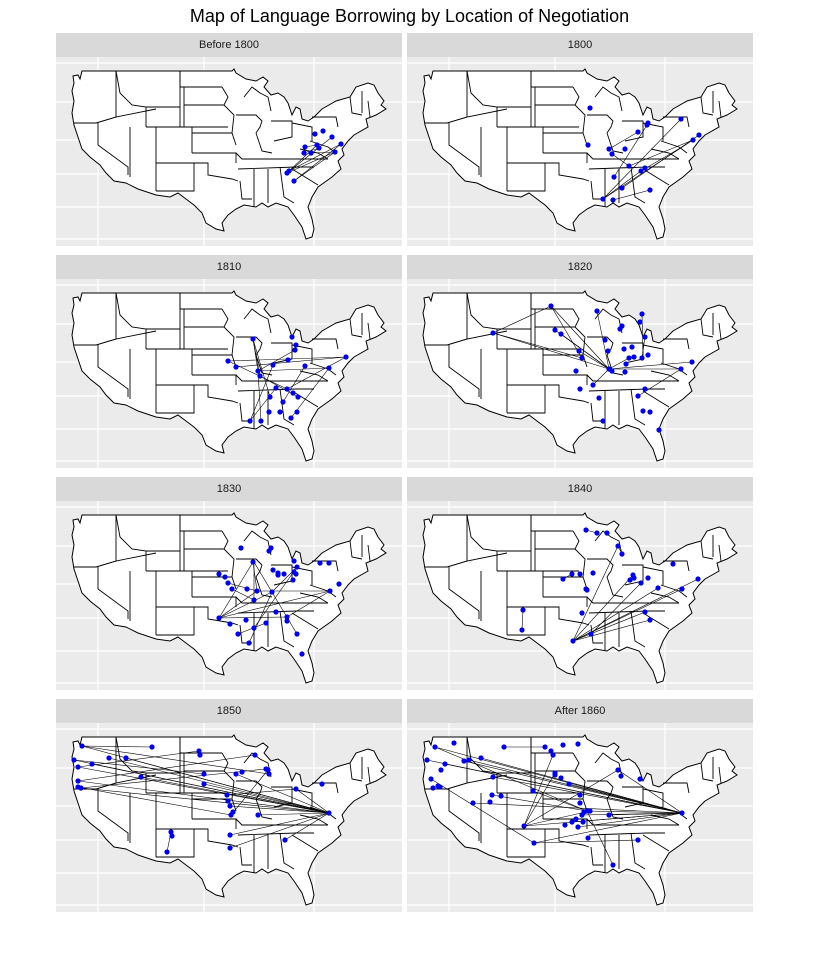 Image resolution: width=819 pixels, height=960 pixels. I want to click on facet-panel: 1820, so click(580, 361).